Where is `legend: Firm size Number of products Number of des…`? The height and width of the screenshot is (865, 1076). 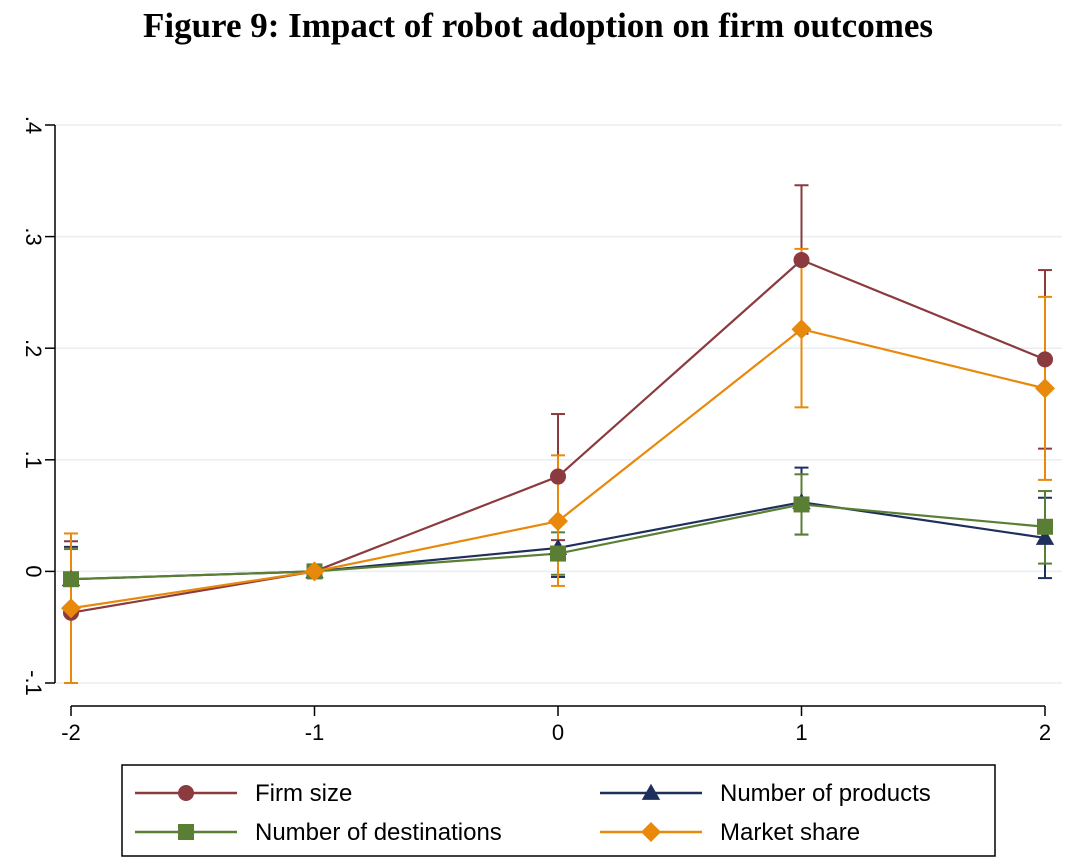
legend: Firm size Number of products Number of des… is located at coordinates (558, 810).